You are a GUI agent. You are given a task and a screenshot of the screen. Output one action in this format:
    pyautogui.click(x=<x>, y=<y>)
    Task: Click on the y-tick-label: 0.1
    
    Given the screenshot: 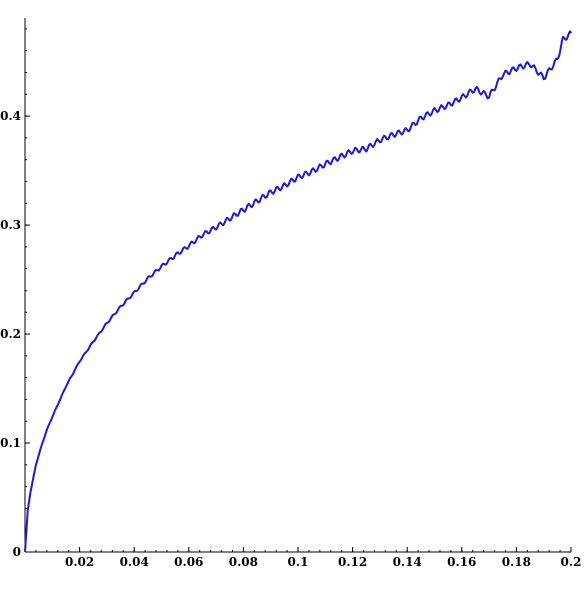 What is the action you would take?
    pyautogui.click(x=10, y=443)
    